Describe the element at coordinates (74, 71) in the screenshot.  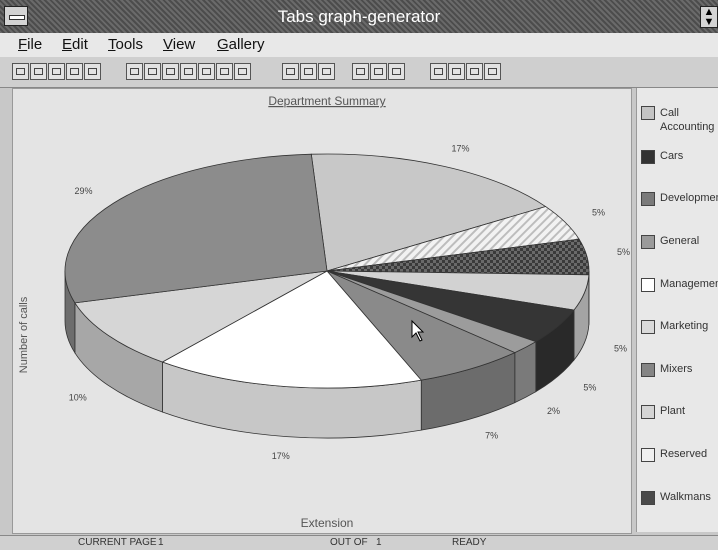
I see `cut-tool-icon` at that location.